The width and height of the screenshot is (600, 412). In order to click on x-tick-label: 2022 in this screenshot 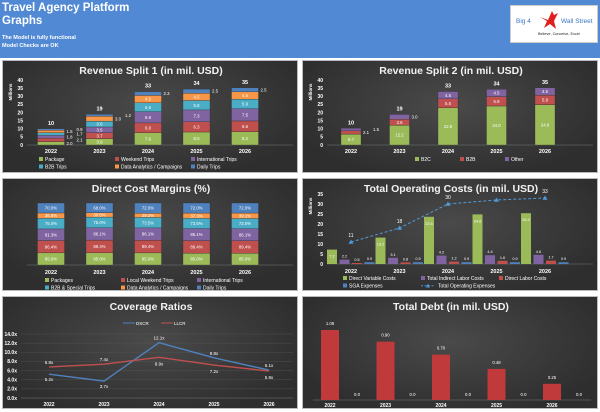, I will do `click(48, 405)`.